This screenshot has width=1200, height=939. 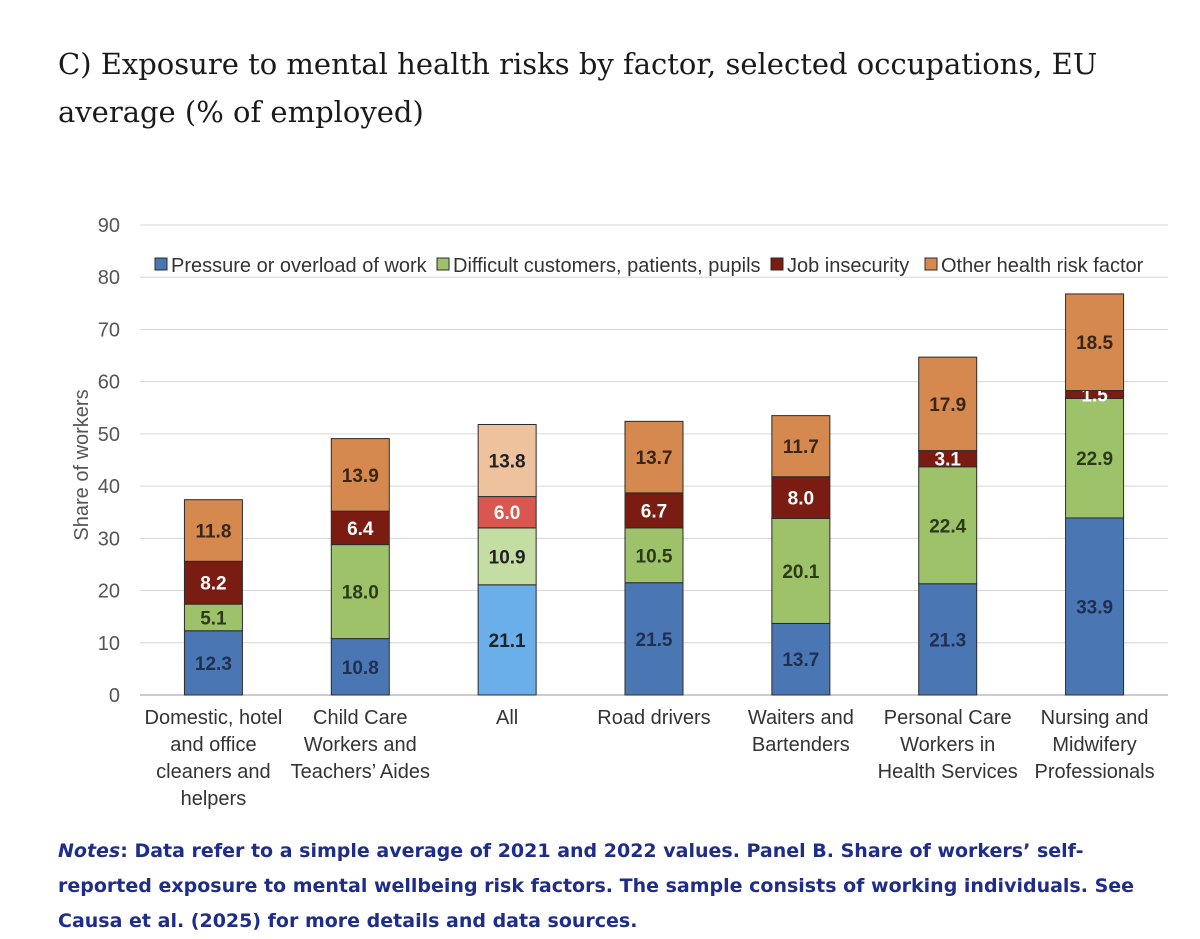 I want to click on legend-label: Job insecurity, so click(x=848, y=266).